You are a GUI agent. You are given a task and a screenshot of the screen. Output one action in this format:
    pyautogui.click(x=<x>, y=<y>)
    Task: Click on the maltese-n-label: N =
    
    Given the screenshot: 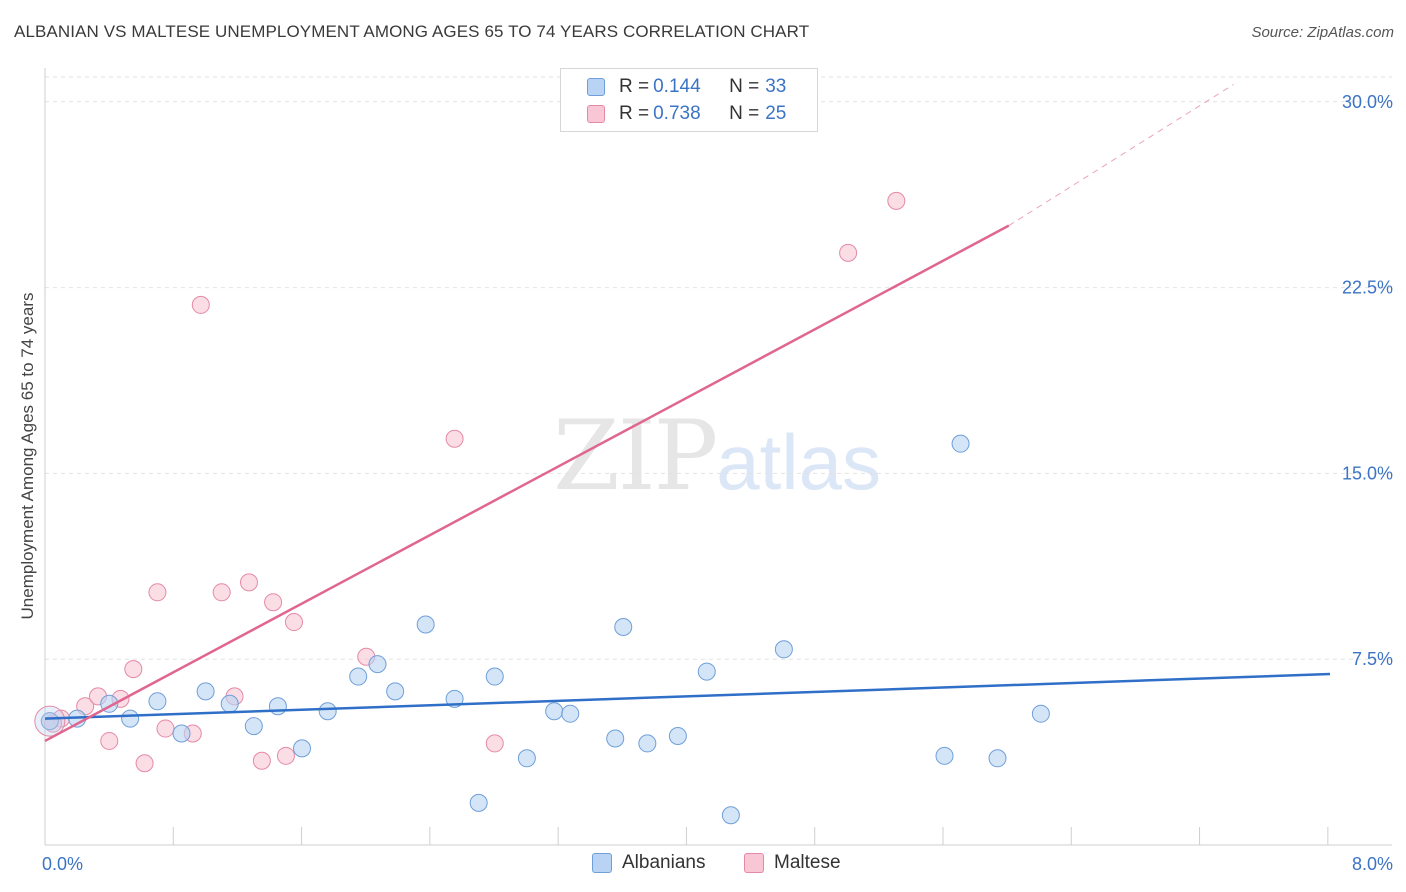 What is the action you would take?
    pyautogui.click(x=744, y=113)
    